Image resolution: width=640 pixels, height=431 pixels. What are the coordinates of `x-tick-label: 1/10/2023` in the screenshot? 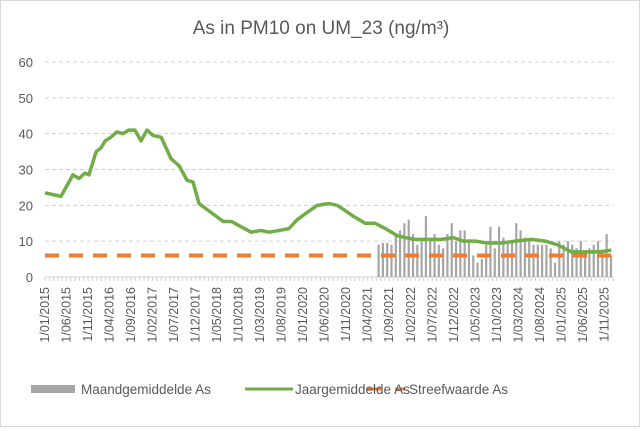 It's located at (497, 315).